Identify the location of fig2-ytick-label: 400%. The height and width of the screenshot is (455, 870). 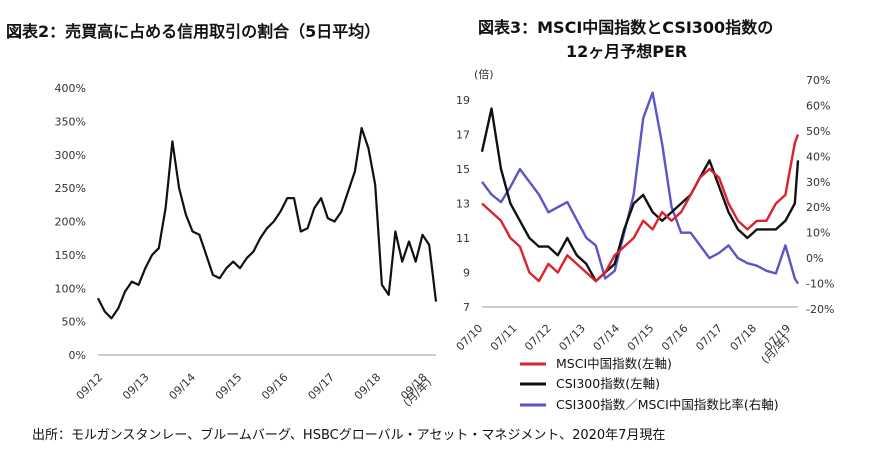
(70, 88).